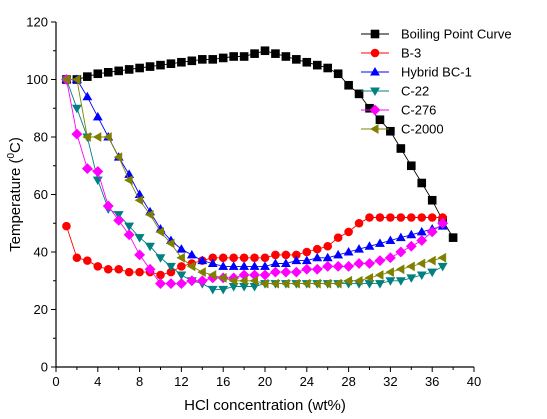 The image size is (547, 419). What do you see at coordinates (416, 72) in the screenshot?
I see `legend-item-hybrid-bc-1: Hybrid BC-1` at bounding box center [416, 72].